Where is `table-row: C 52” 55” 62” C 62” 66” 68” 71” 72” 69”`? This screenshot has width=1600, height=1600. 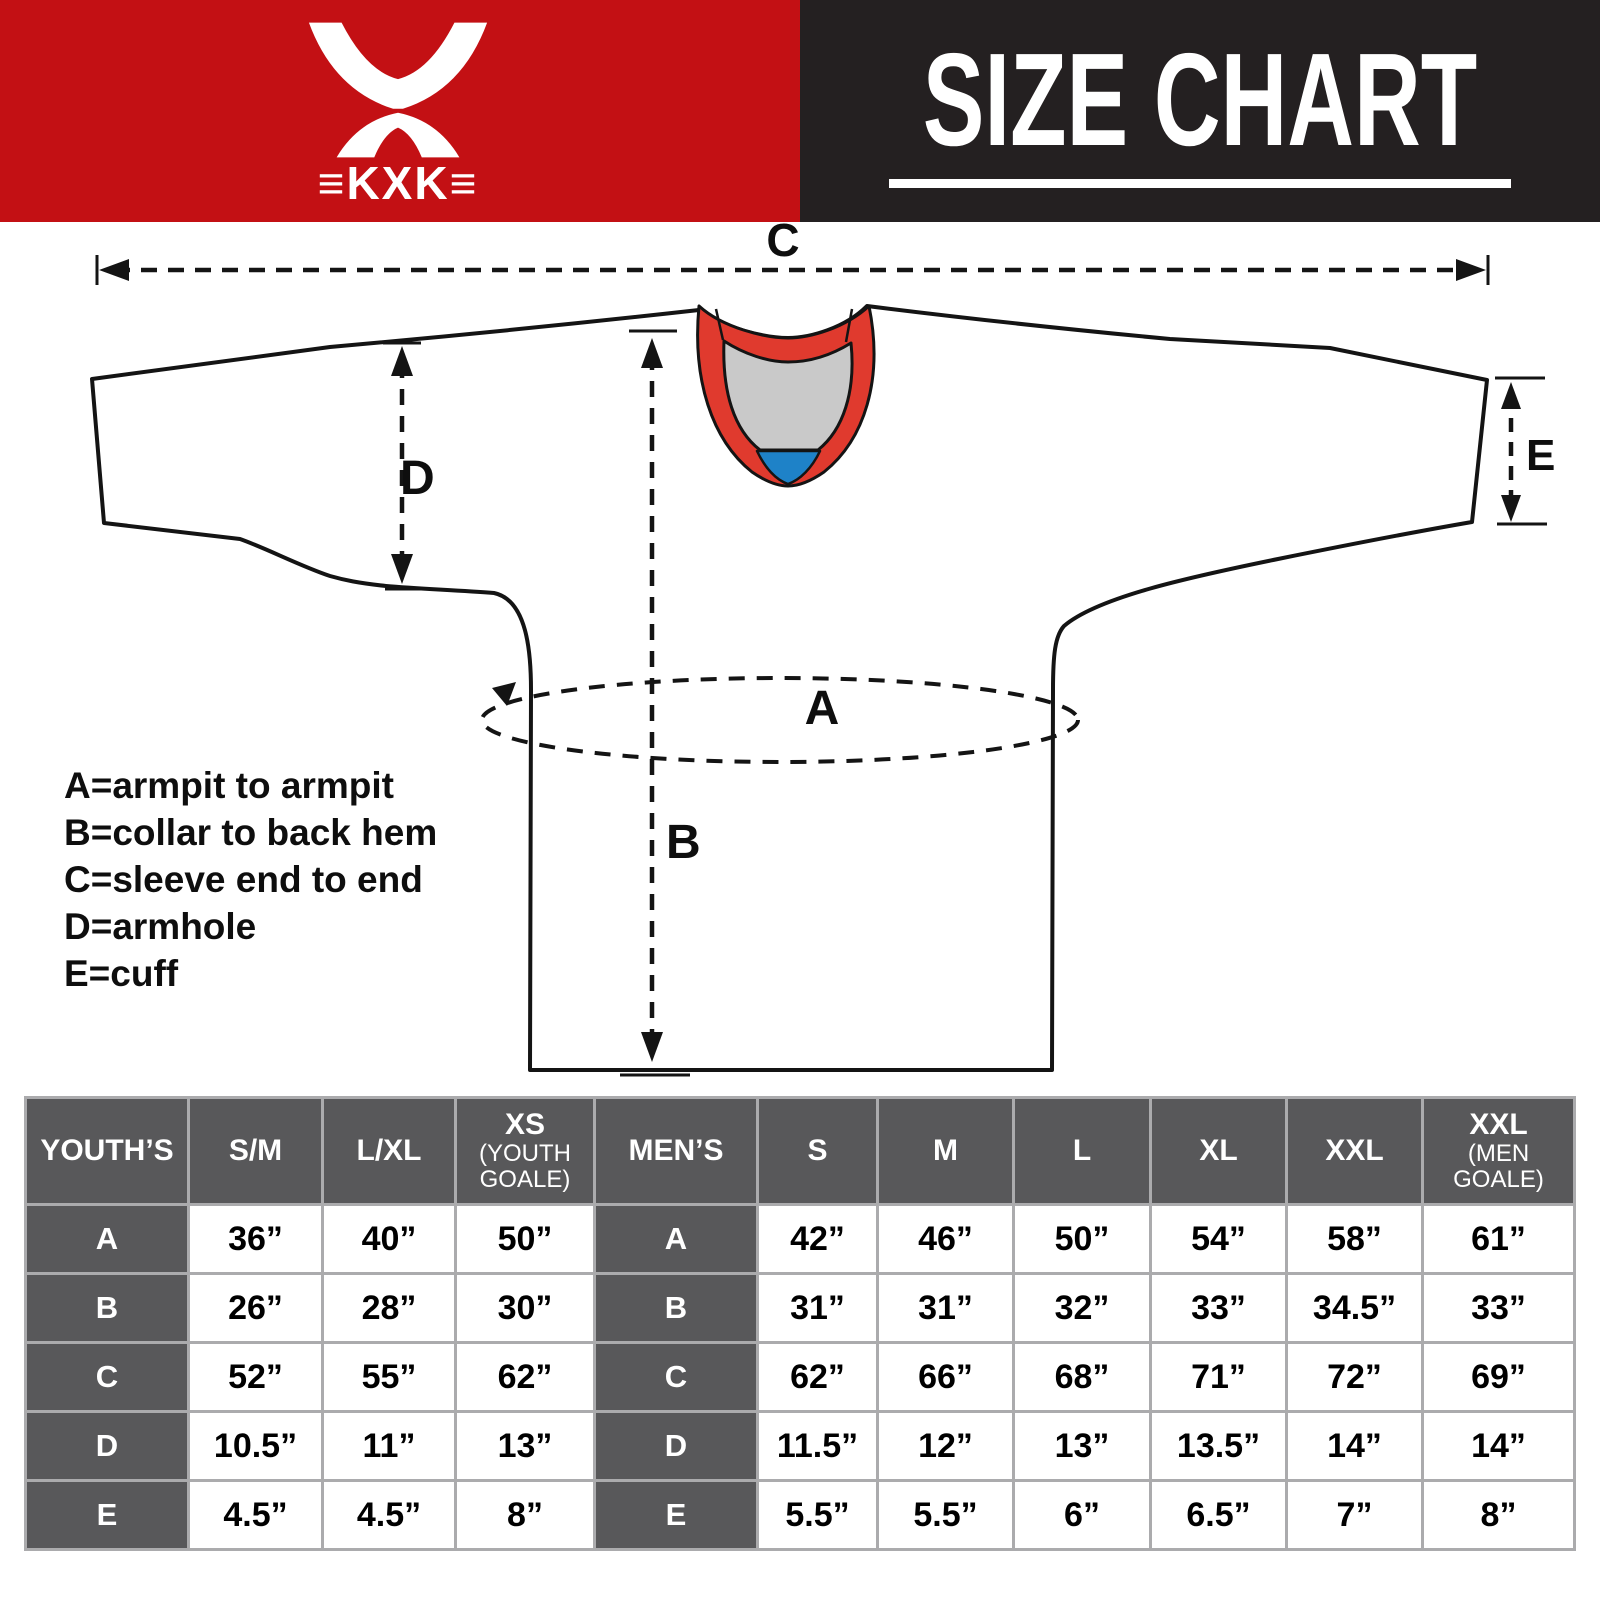 table-row: C 52” 55” 62” C 62” 66” 68” 71” 72” 69” is located at coordinates (800, 1377).